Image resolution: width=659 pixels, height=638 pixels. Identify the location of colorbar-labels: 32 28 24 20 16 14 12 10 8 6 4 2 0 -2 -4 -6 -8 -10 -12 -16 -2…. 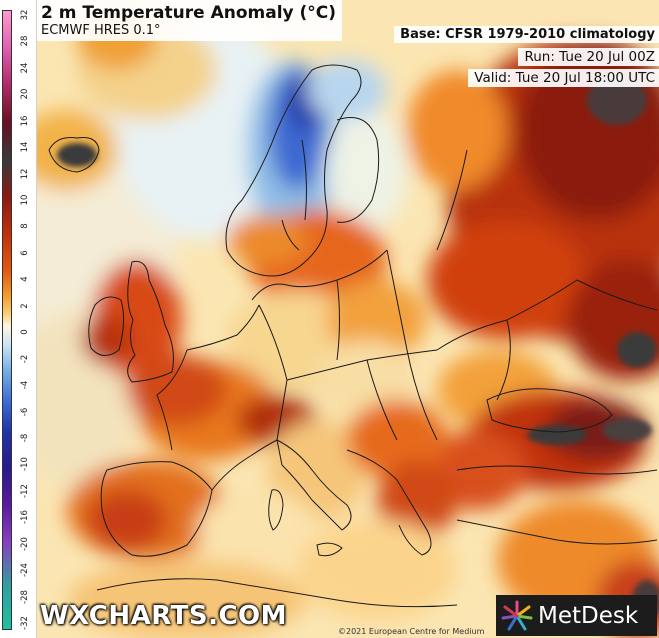
(25, 320).